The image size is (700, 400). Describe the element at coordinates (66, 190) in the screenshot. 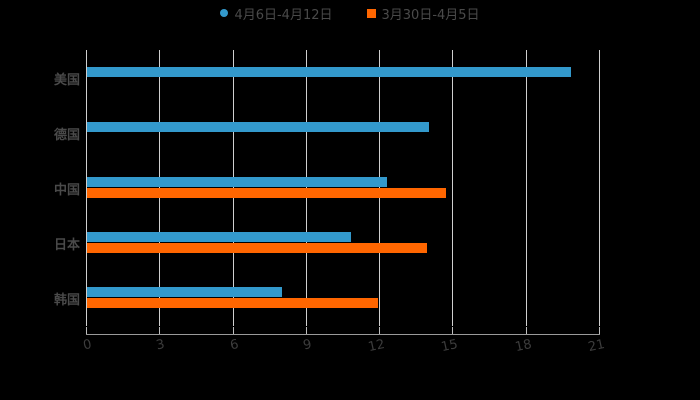

I see `y-category-label: 中国` at that location.